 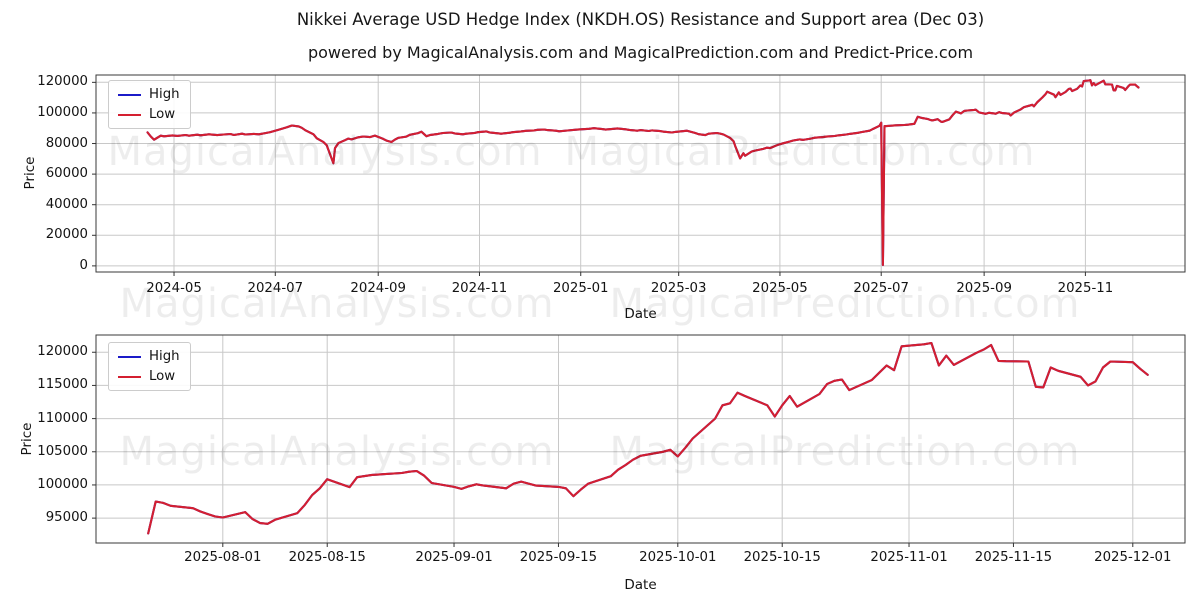 I want to click on x-tick-label: 2025-09-01, so click(x=454, y=557).